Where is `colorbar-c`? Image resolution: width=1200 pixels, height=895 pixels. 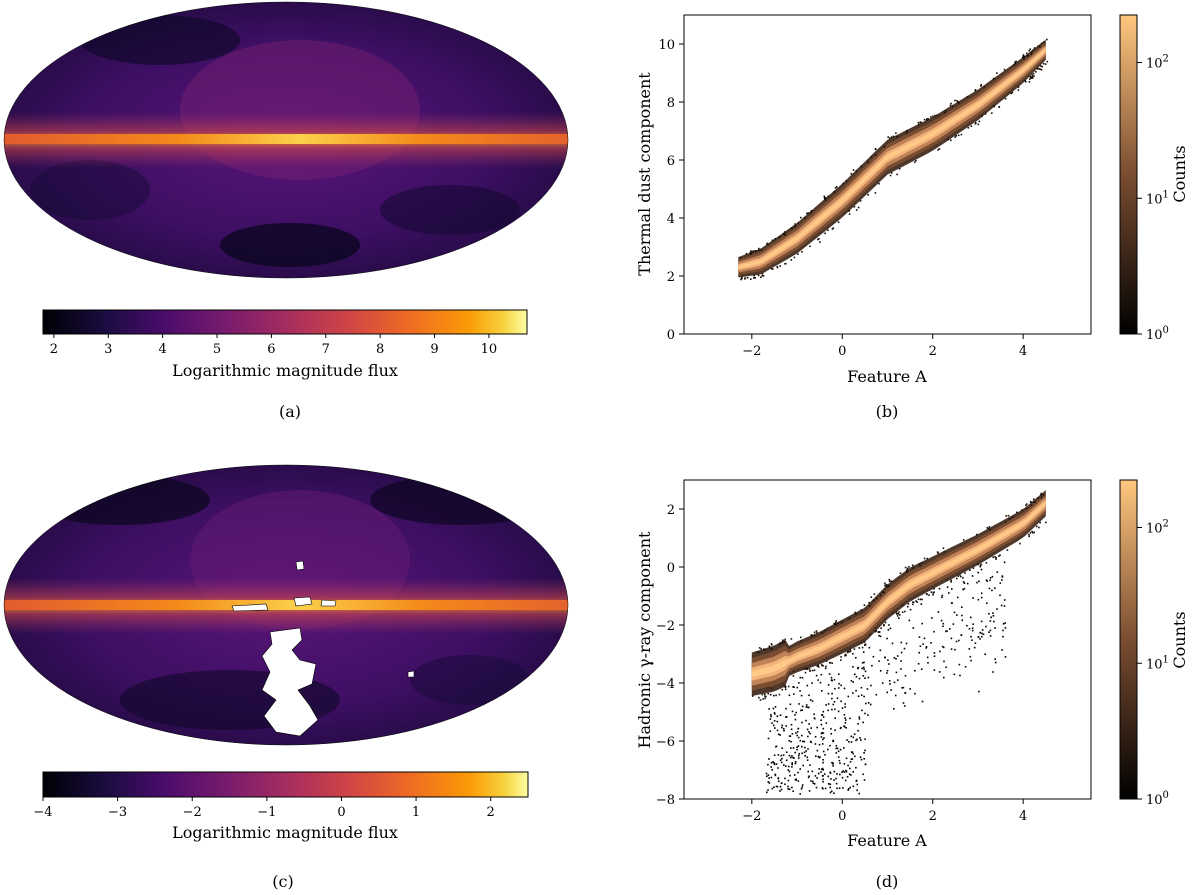 colorbar-c is located at coordinates (285, 784).